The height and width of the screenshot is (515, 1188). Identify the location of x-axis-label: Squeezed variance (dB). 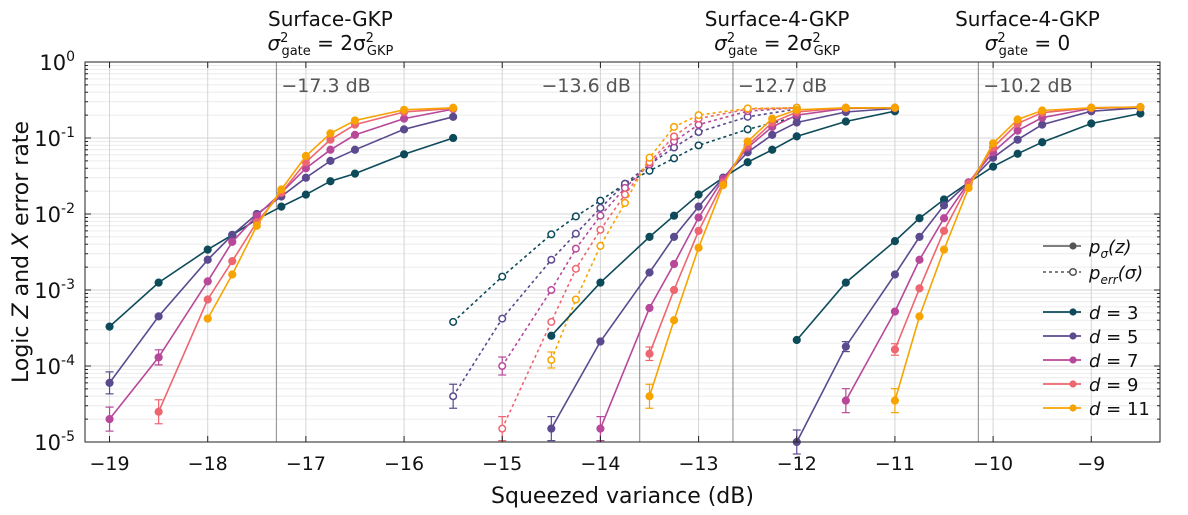
(622, 496).